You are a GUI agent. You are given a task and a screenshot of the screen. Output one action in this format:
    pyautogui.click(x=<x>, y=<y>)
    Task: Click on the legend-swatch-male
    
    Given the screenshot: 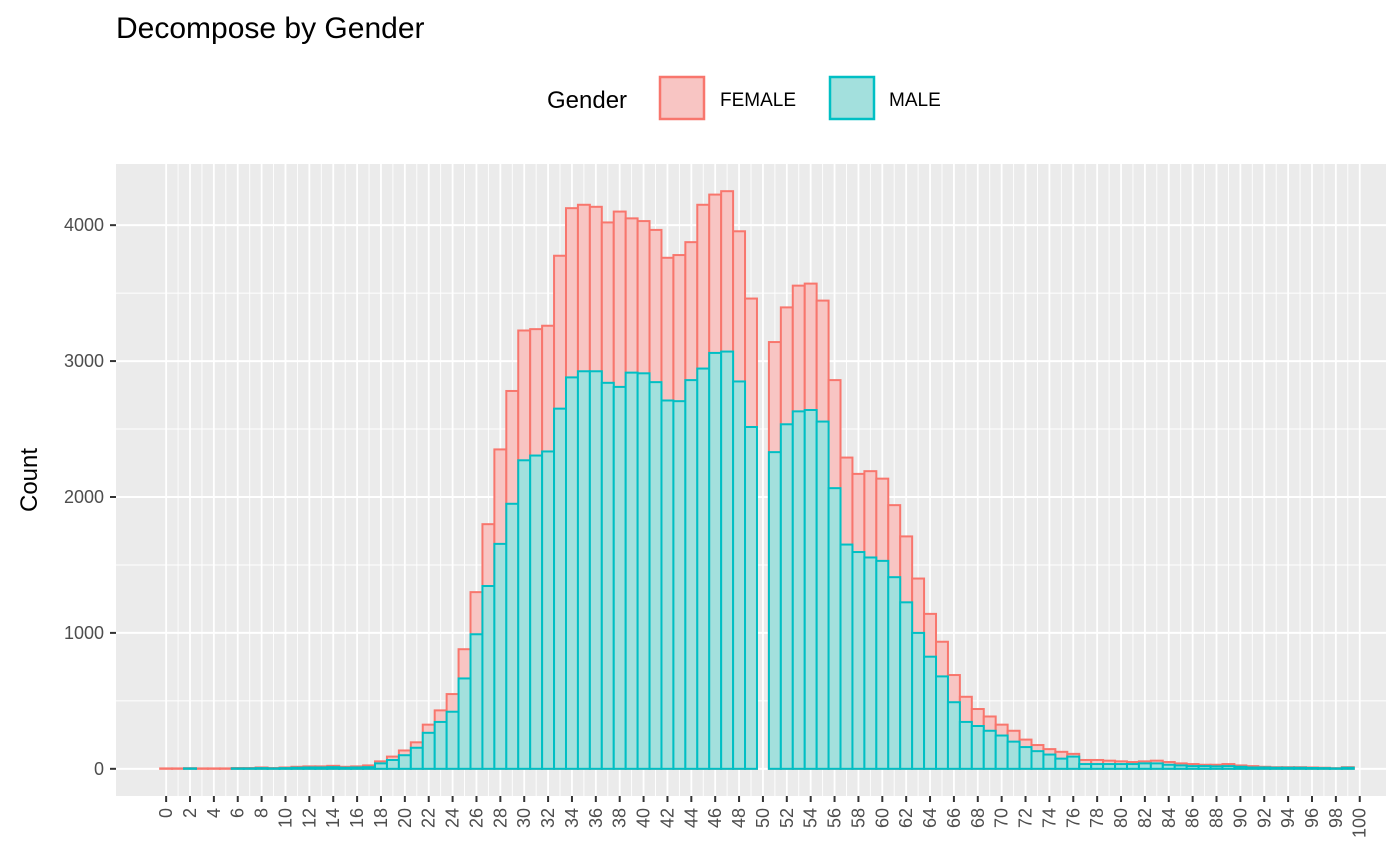 What is the action you would take?
    pyautogui.click(x=852, y=98)
    